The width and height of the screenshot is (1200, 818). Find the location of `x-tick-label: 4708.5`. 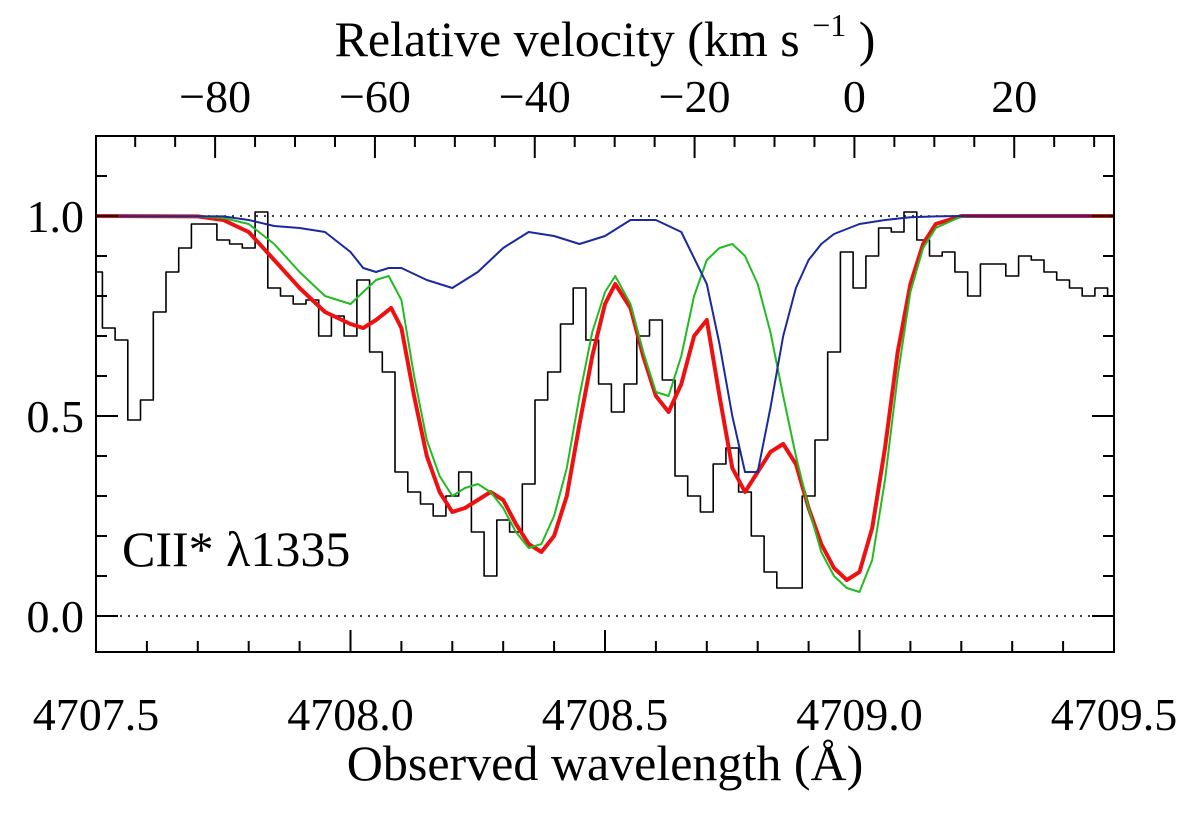

x-tick-label: 4708.5 is located at coordinates (605, 714).